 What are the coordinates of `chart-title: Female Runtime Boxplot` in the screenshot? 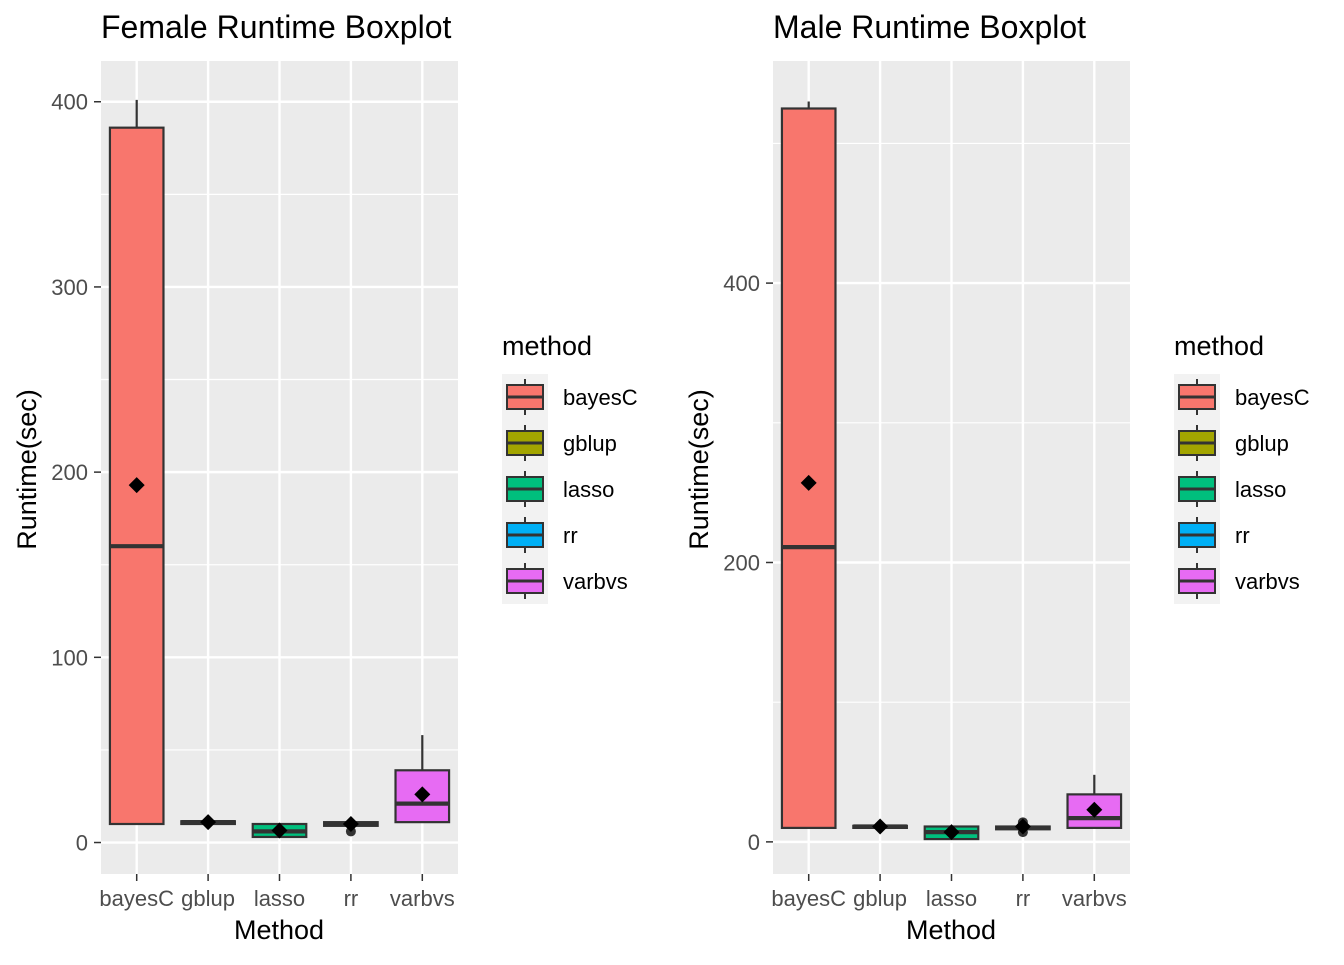 It's located at (276, 27).